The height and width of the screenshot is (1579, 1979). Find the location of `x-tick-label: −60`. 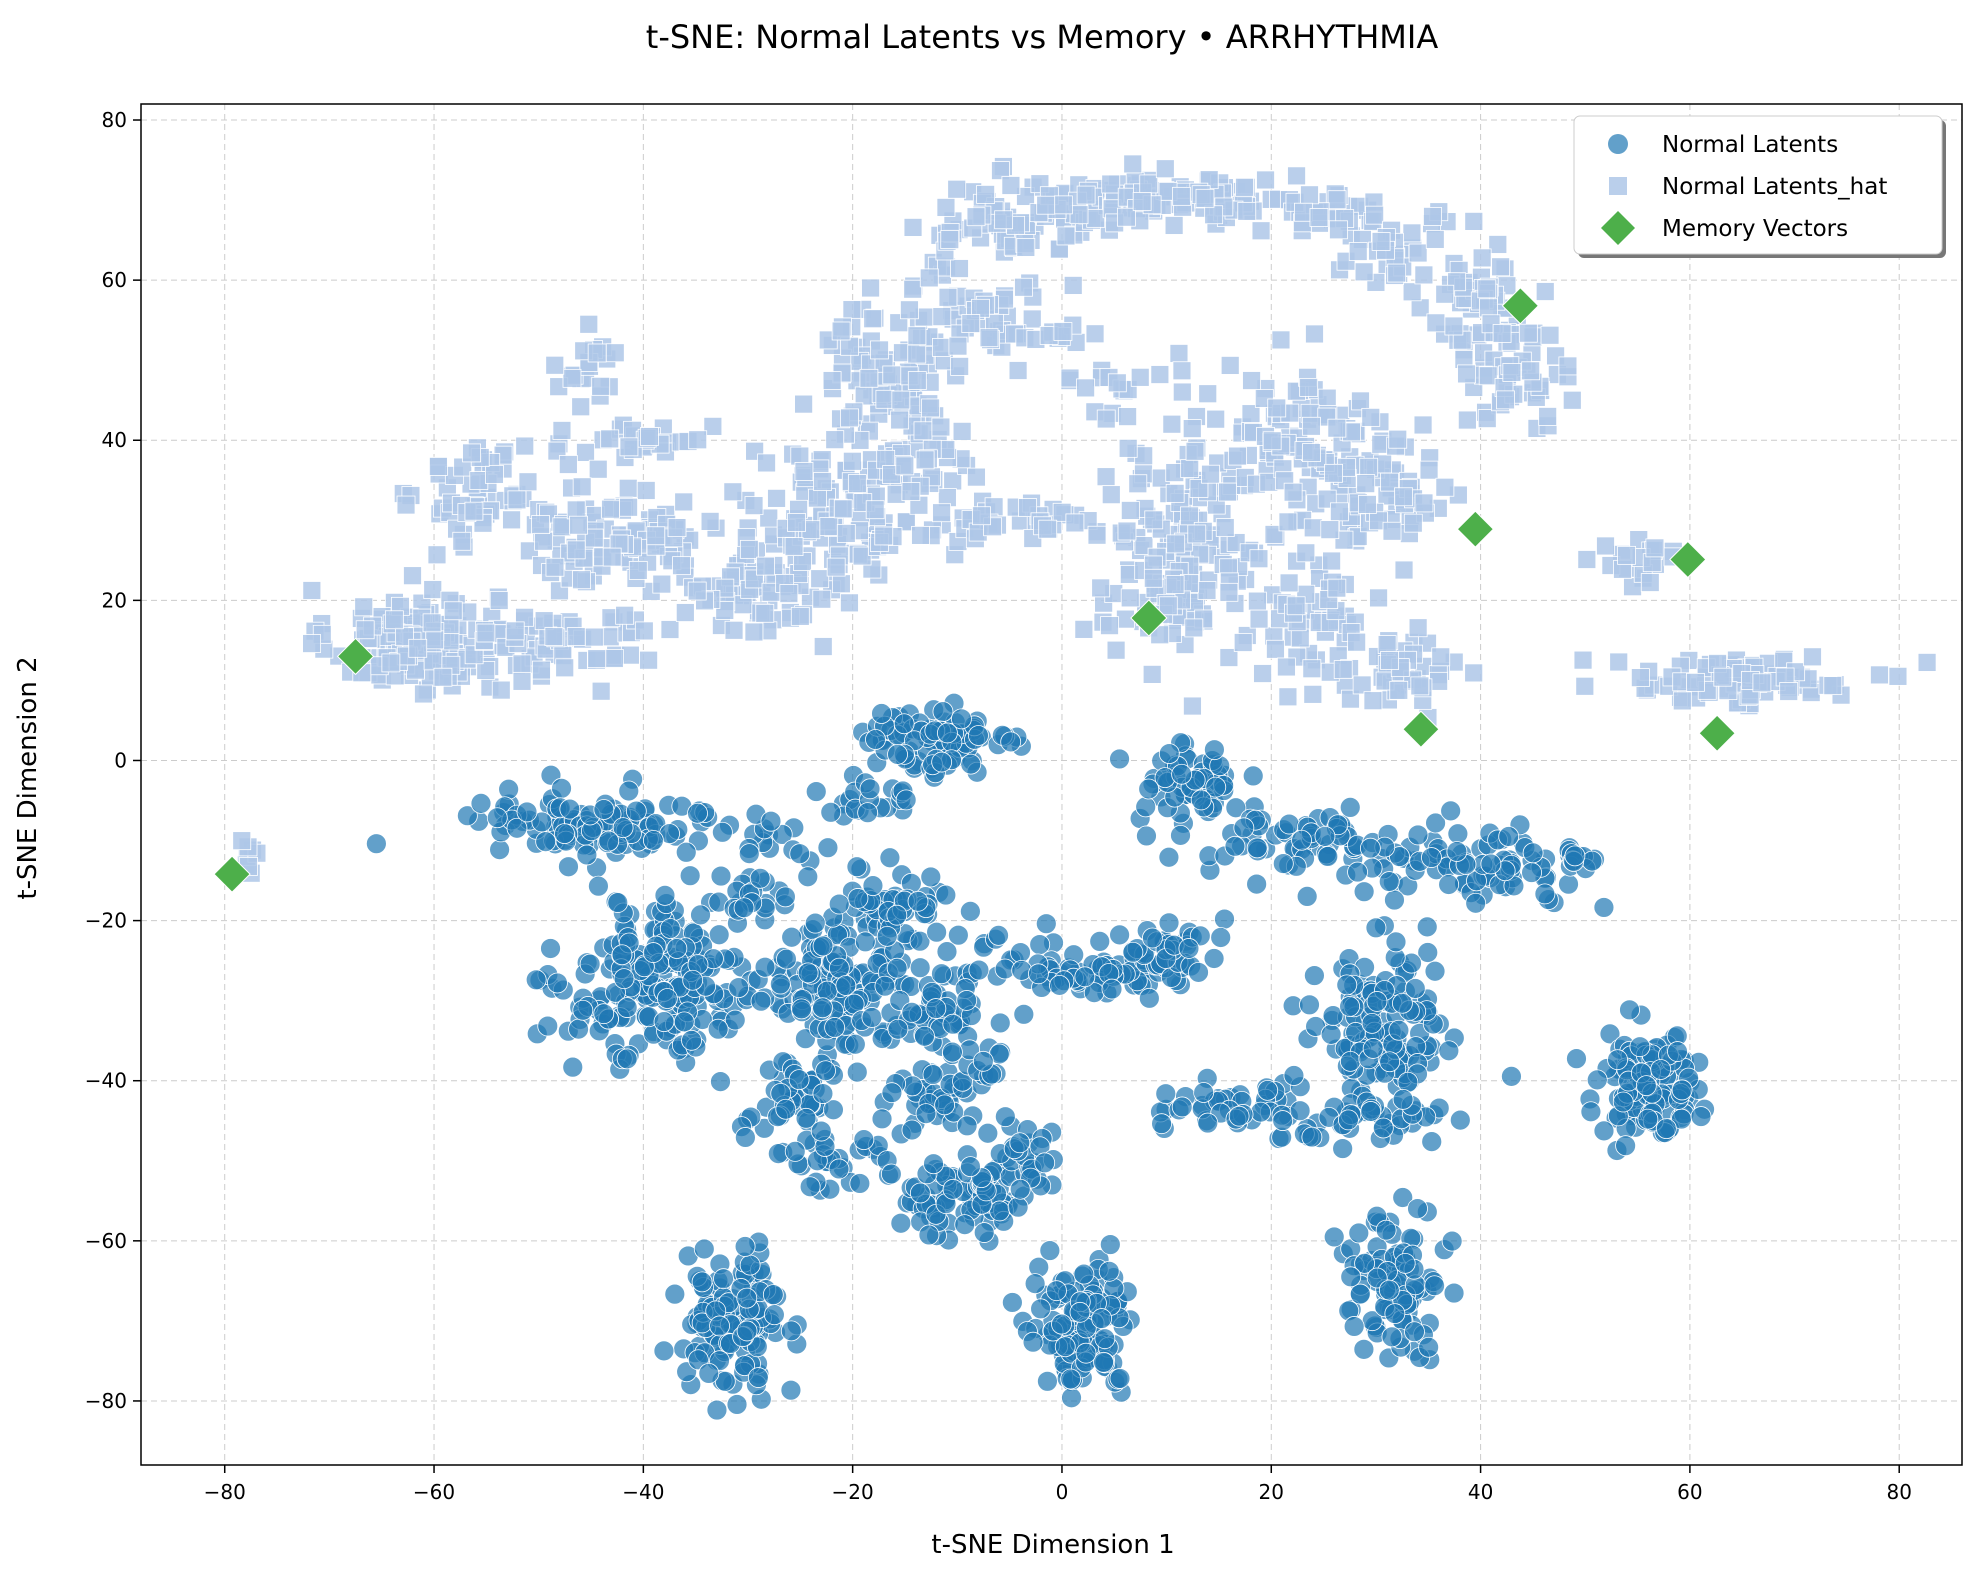

x-tick-label: −60 is located at coordinates (434, 1492).